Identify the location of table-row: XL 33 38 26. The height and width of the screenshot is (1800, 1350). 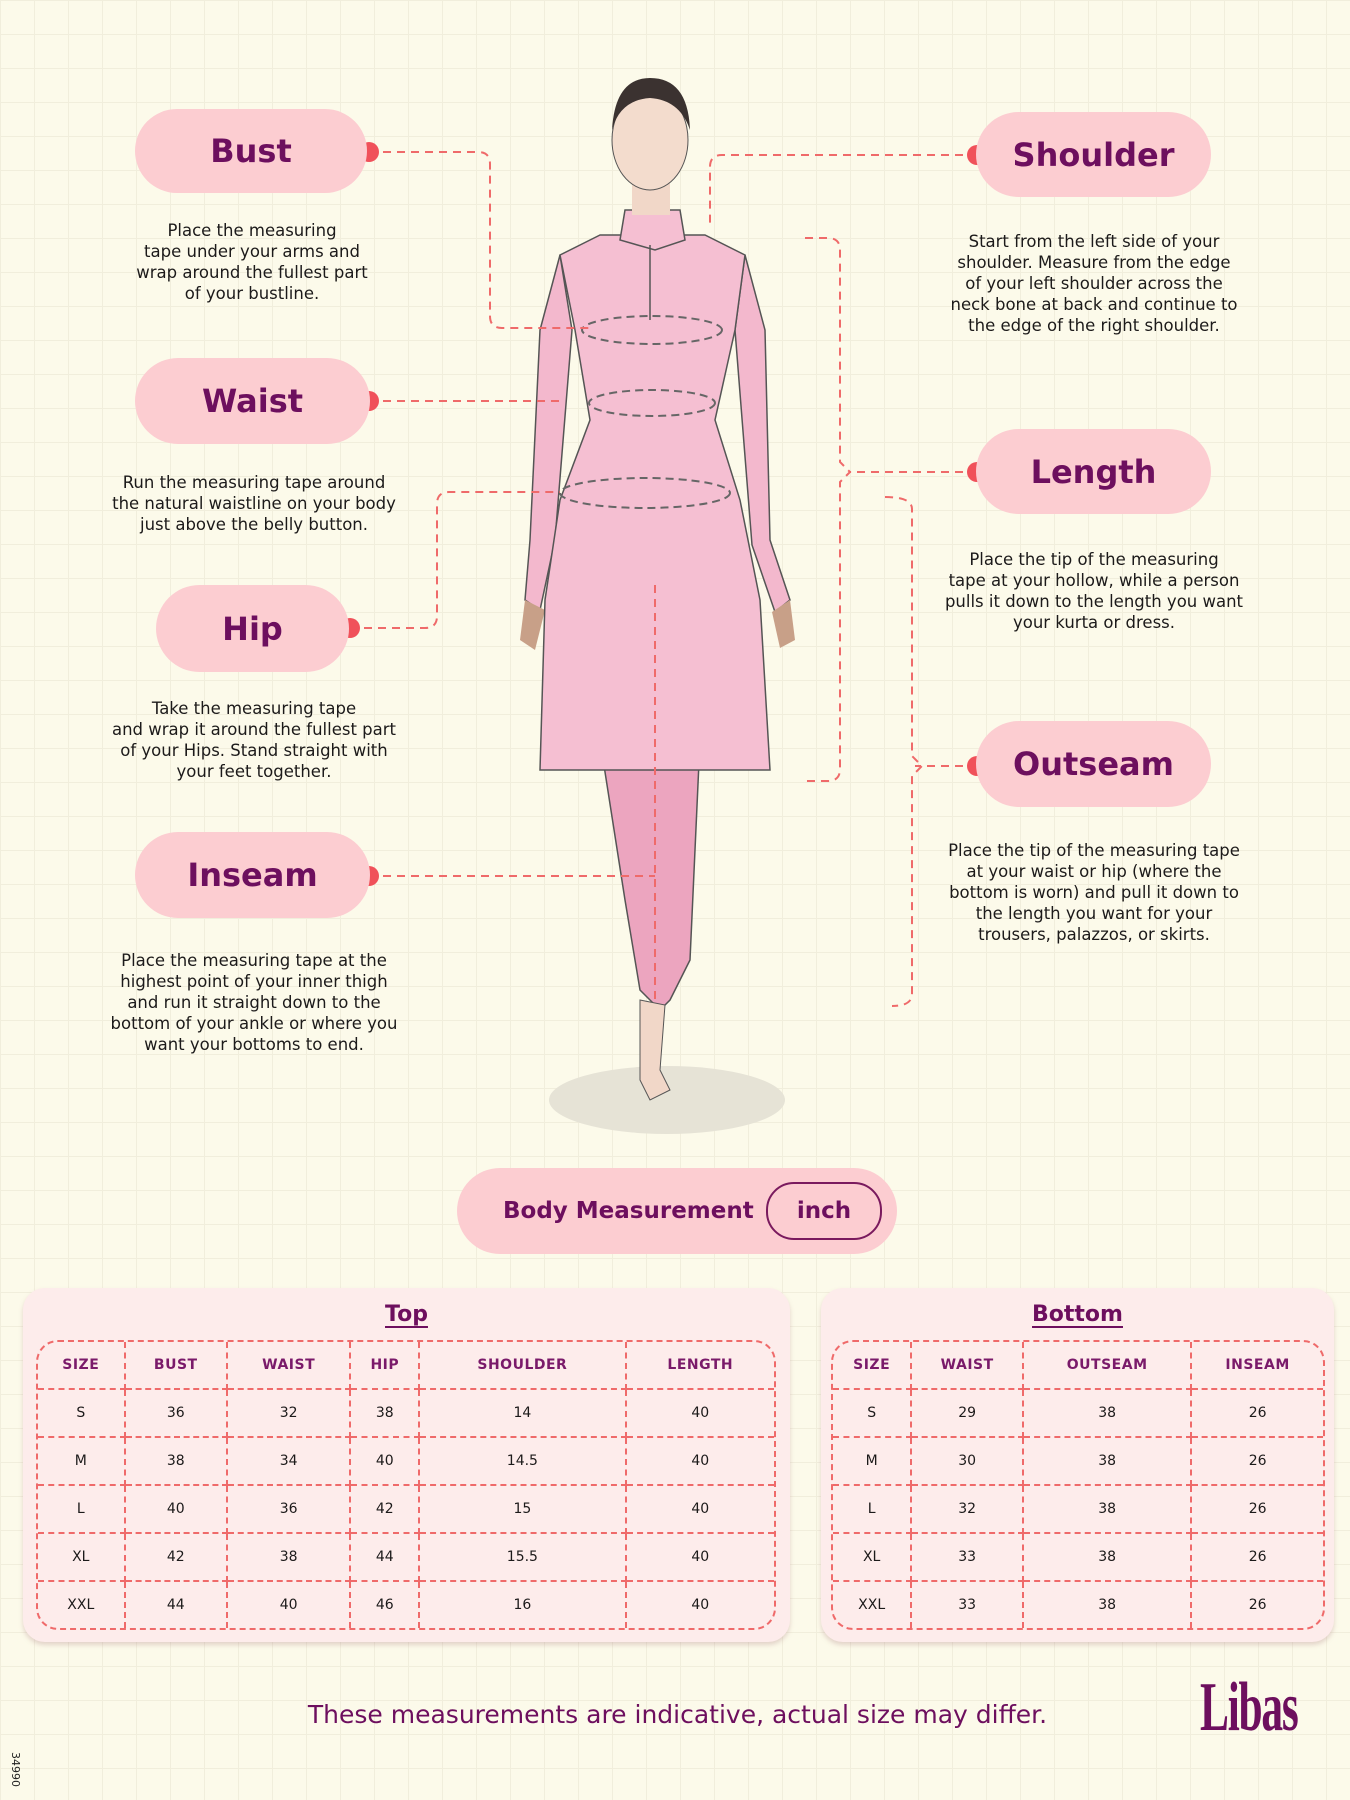
(1078, 1558).